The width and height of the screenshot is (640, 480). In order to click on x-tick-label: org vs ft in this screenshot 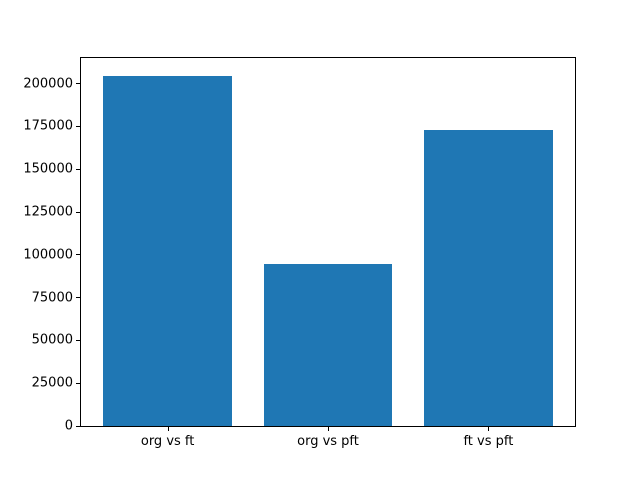, I will do `click(167, 441)`.